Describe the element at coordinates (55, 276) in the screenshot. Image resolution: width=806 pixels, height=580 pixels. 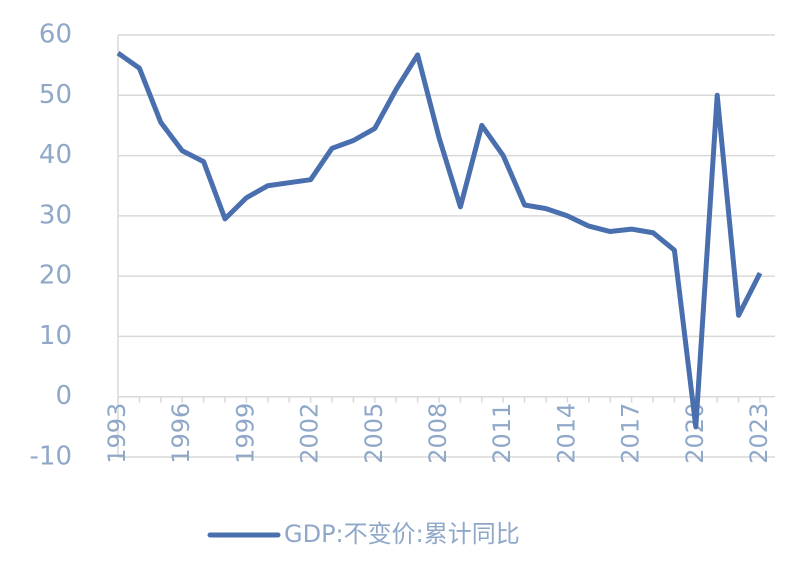
I see `y-tick-label: 20` at that location.